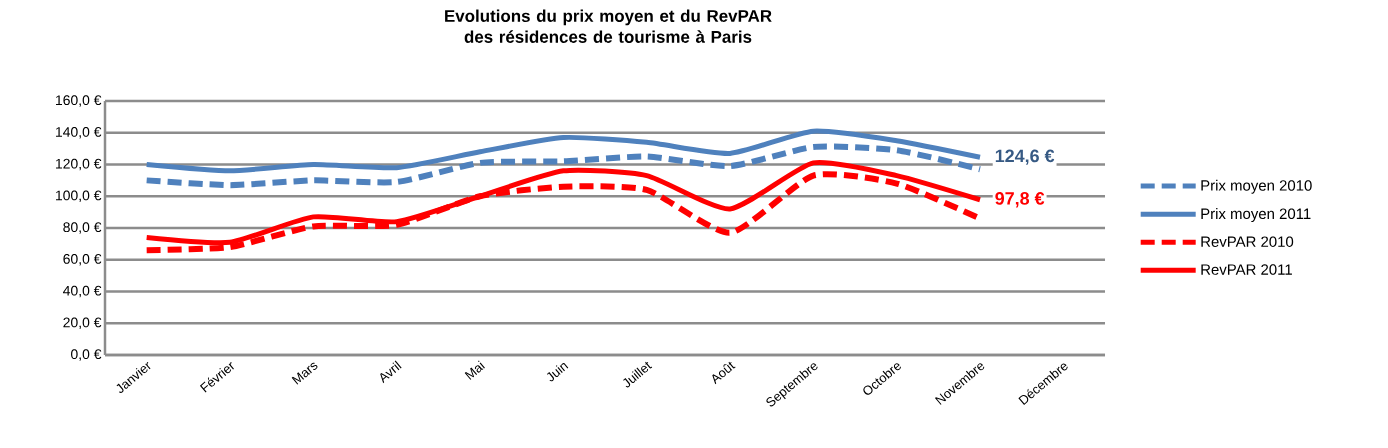  What do you see at coordinates (82, 291) in the screenshot?
I see `y-tick-label: 40,0 €` at bounding box center [82, 291].